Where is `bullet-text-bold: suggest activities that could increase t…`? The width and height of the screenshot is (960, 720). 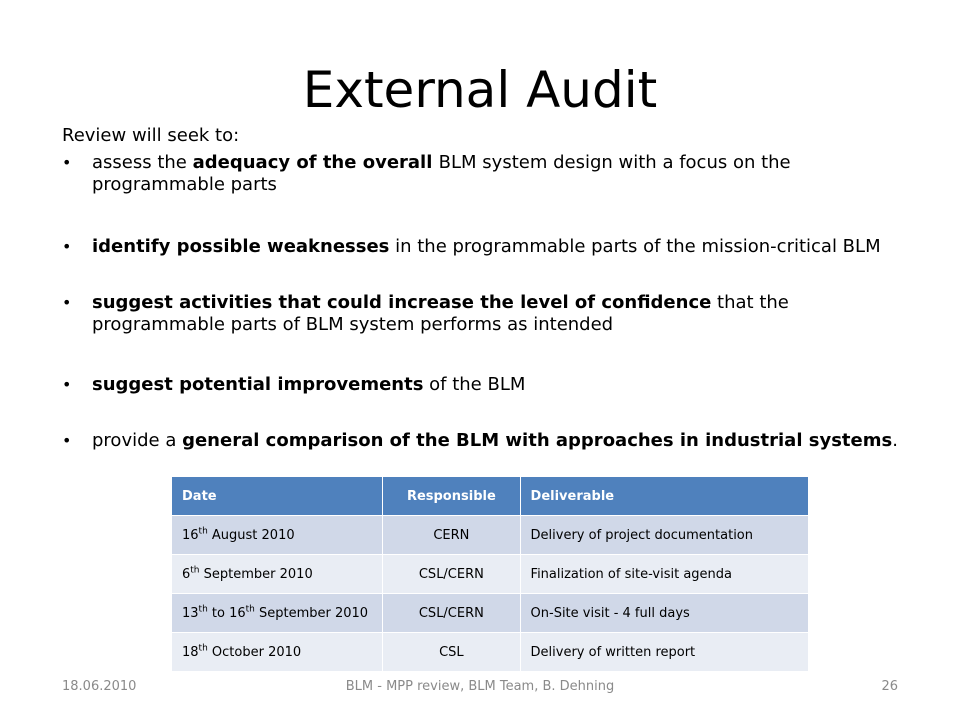
bullet-text-bold: suggest activities that could increase t… is located at coordinates (402, 302).